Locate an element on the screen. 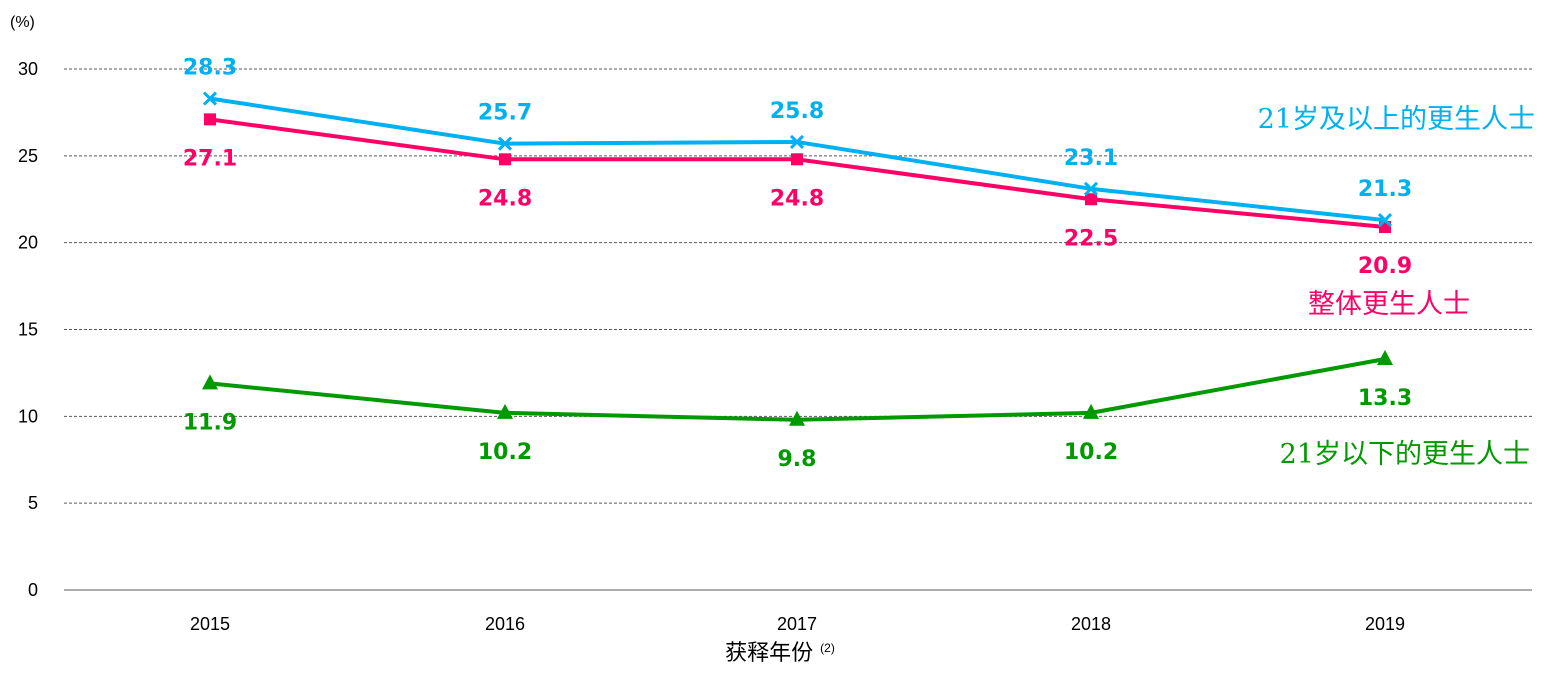 The height and width of the screenshot is (673, 1555). data-label-age21plus: 25.7 is located at coordinates (505, 113).